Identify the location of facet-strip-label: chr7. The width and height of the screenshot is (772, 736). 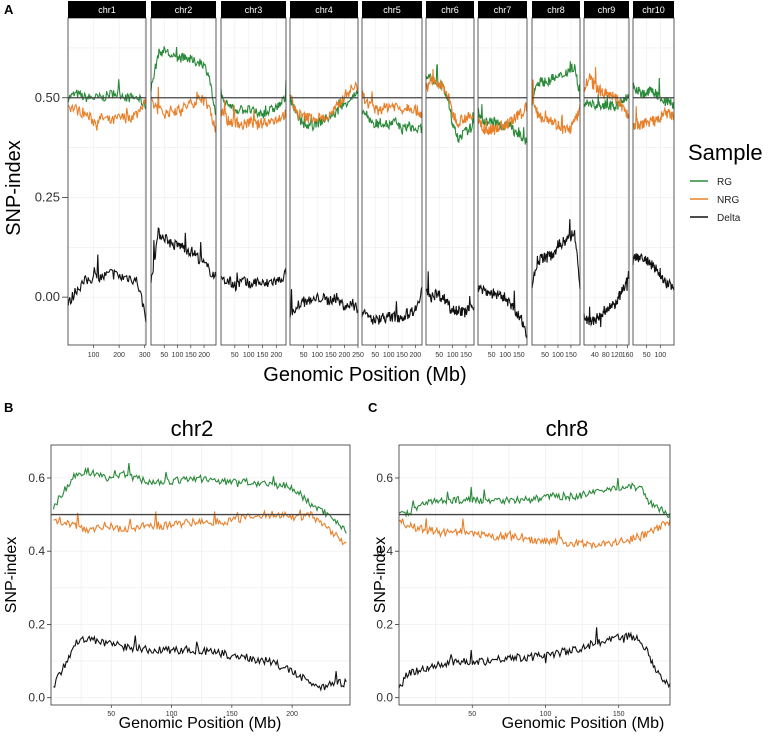
(503, 10).